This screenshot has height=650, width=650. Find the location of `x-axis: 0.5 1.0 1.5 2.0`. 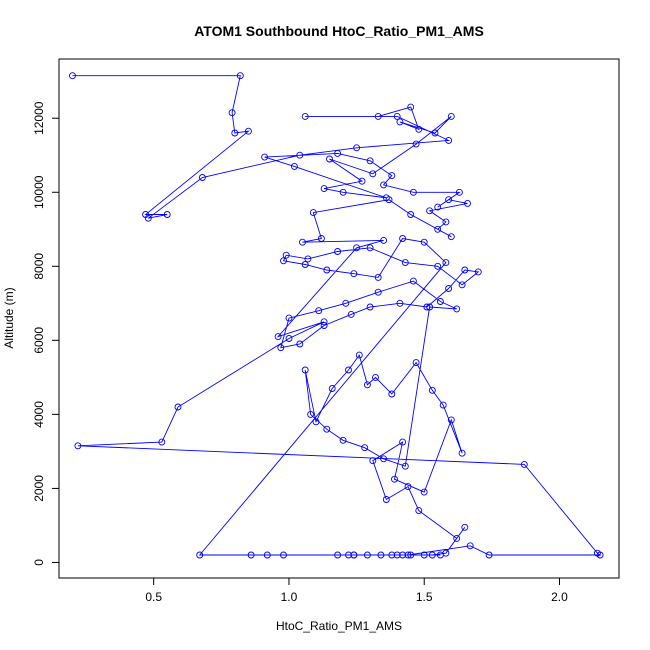

x-axis: 0.5 1.0 1.5 2.0 is located at coordinates (356, 590).